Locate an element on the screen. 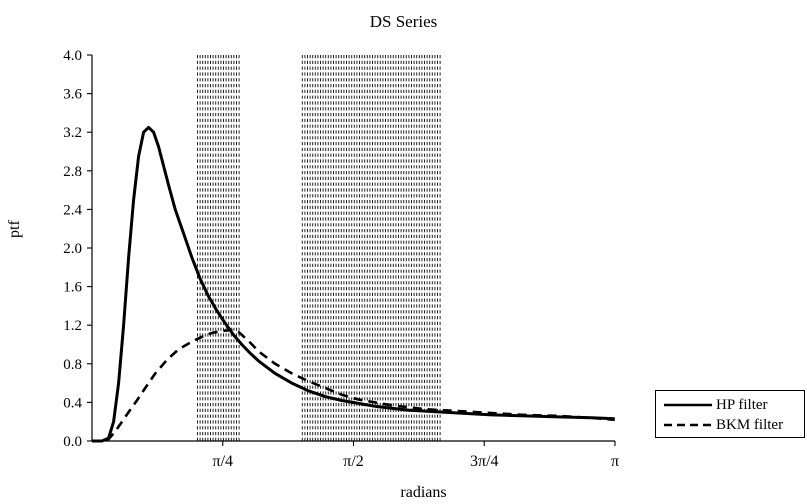 The height and width of the screenshot is (504, 807). x-axis-label: radians is located at coordinates (423, 492).